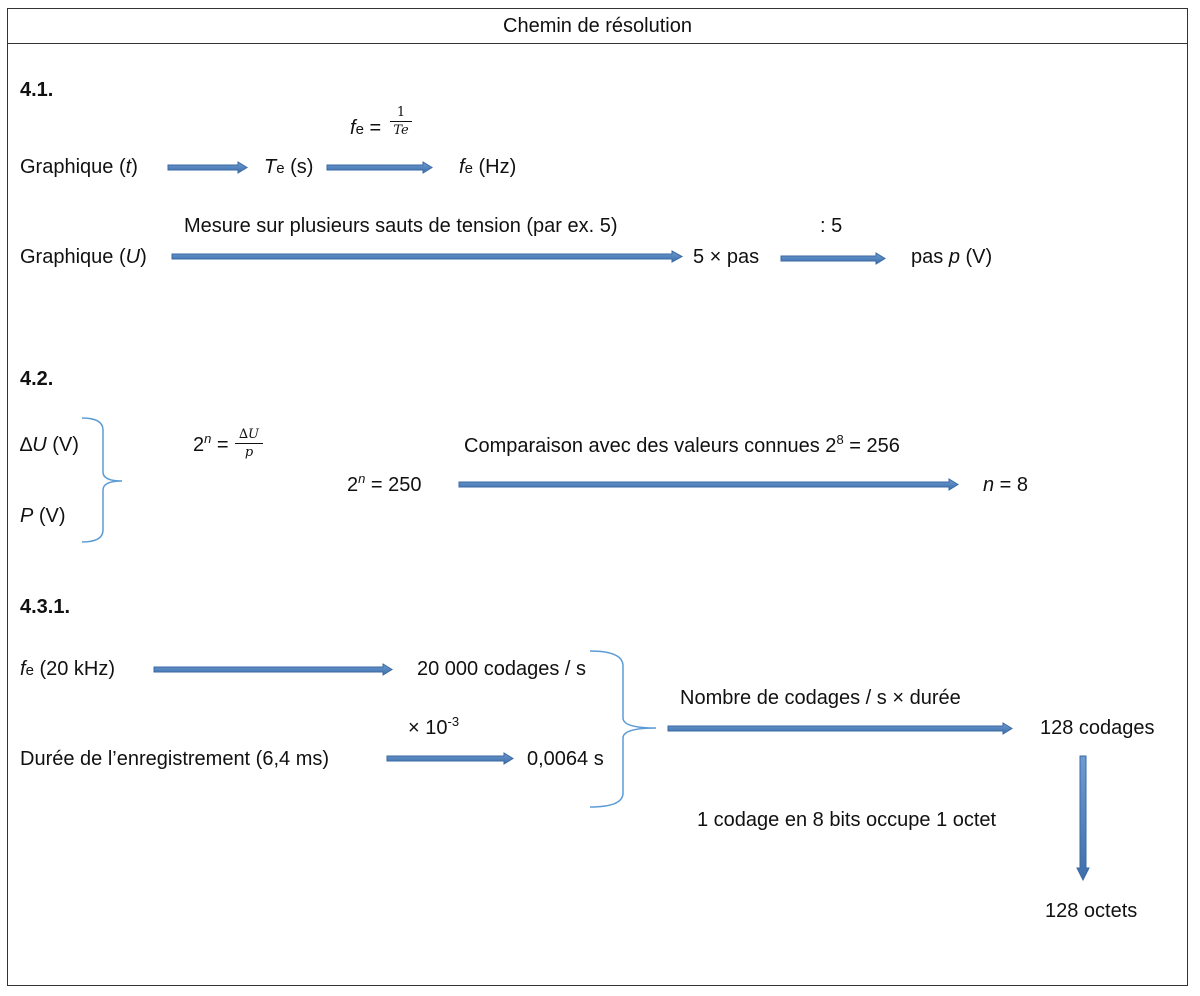 This screenshot has width=1200, height=996. What do you see at coordinates (37, 379) in the screenshot?
I see `section-heading-4-2: 4.2.` at bounding box center [37, 379].